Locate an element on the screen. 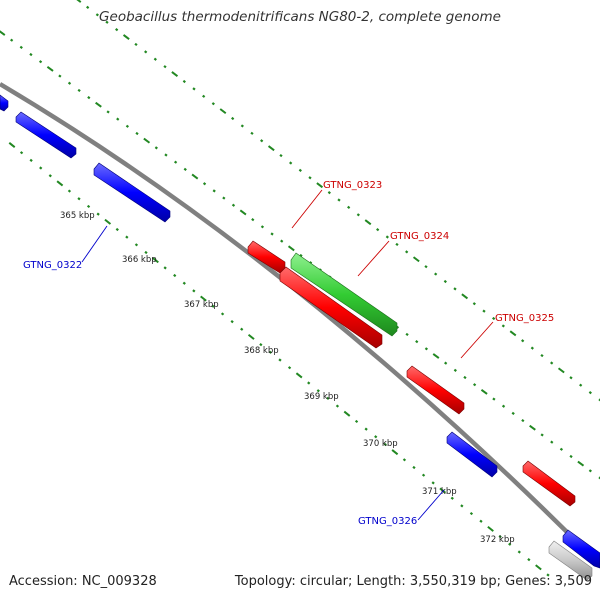 This screenshot has width=600, height=600. gene-label-gtng-0326: GTNG_0326 is located at coordinates (387, 521).